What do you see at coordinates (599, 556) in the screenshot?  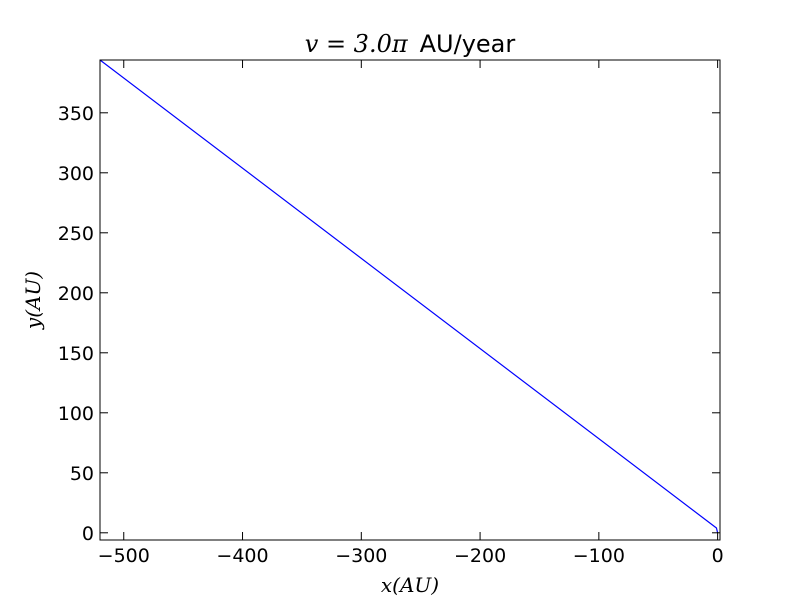 I see `x-tick-label: −100` at bounding box center [599, 556].